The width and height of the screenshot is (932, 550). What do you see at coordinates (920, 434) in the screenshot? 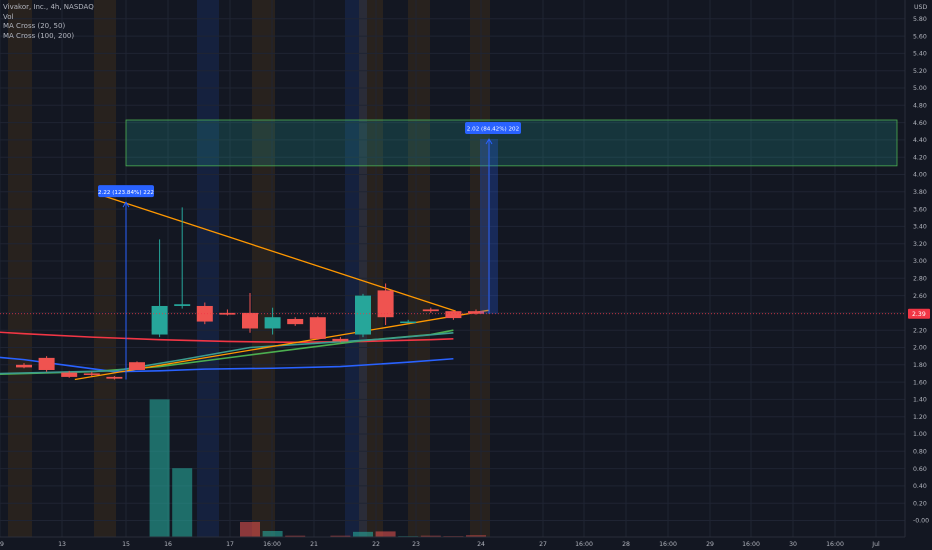
I see `price-tick: 1.00` at bounding box center [920, 434].